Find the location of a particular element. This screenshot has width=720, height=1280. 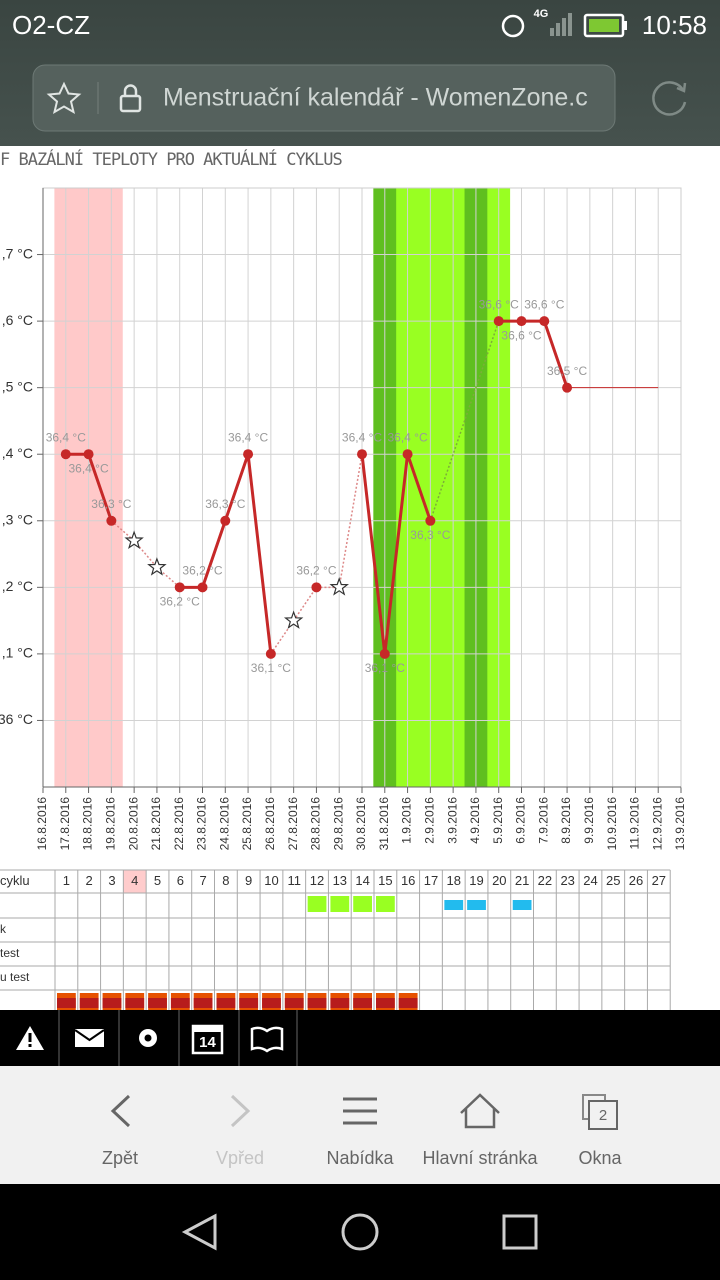

interpolated-line is located at coordinates (305, 604).